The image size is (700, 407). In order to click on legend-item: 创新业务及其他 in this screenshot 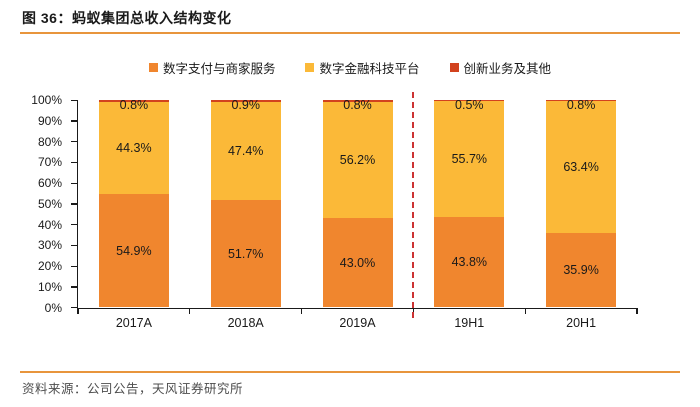, I will do `click(500, 67)`.